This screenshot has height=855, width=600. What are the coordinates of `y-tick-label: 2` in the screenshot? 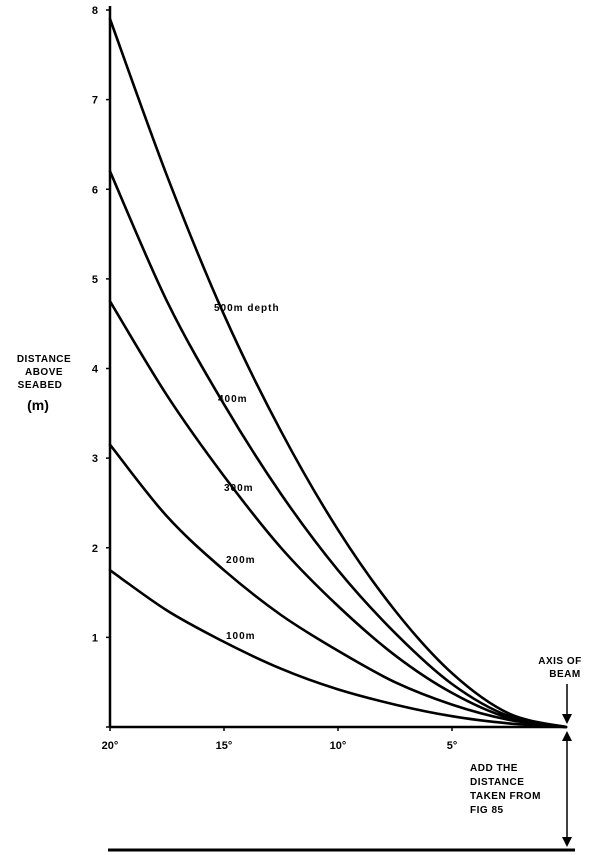 It's located at (95, 549).